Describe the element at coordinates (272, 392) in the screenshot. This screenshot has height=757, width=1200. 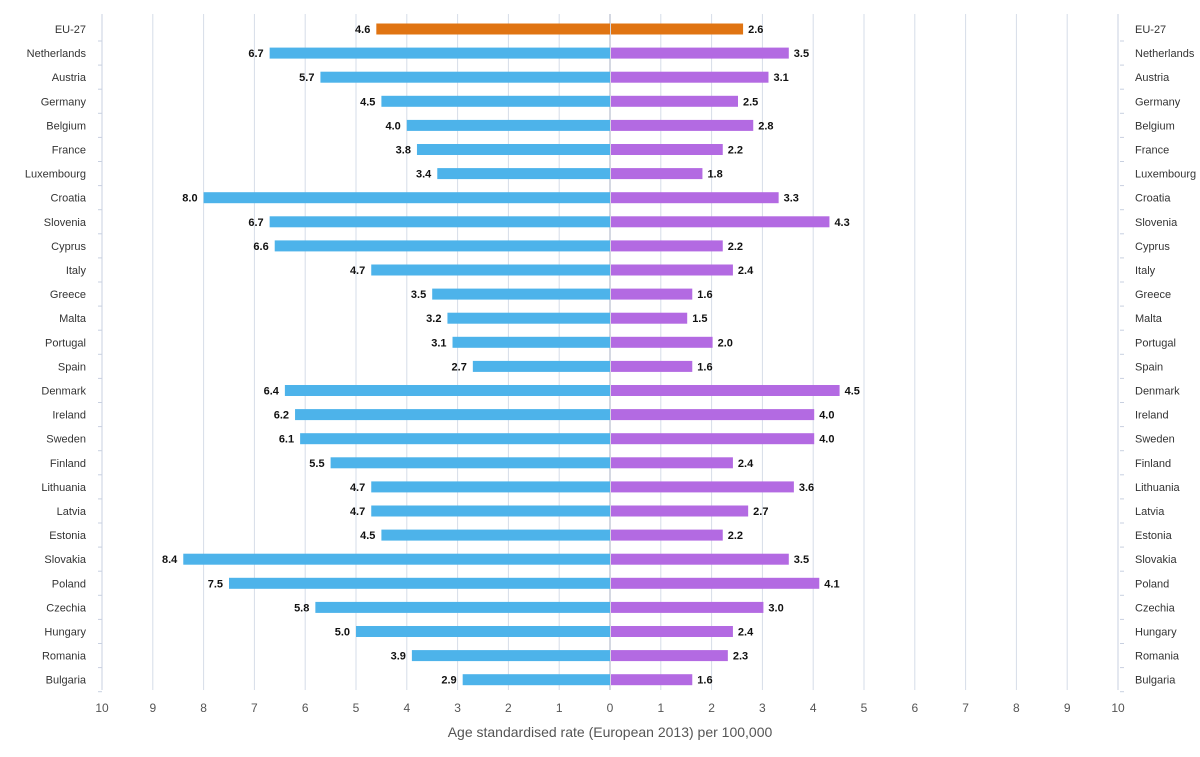
I see `left-value-label: 6.4` at that location.